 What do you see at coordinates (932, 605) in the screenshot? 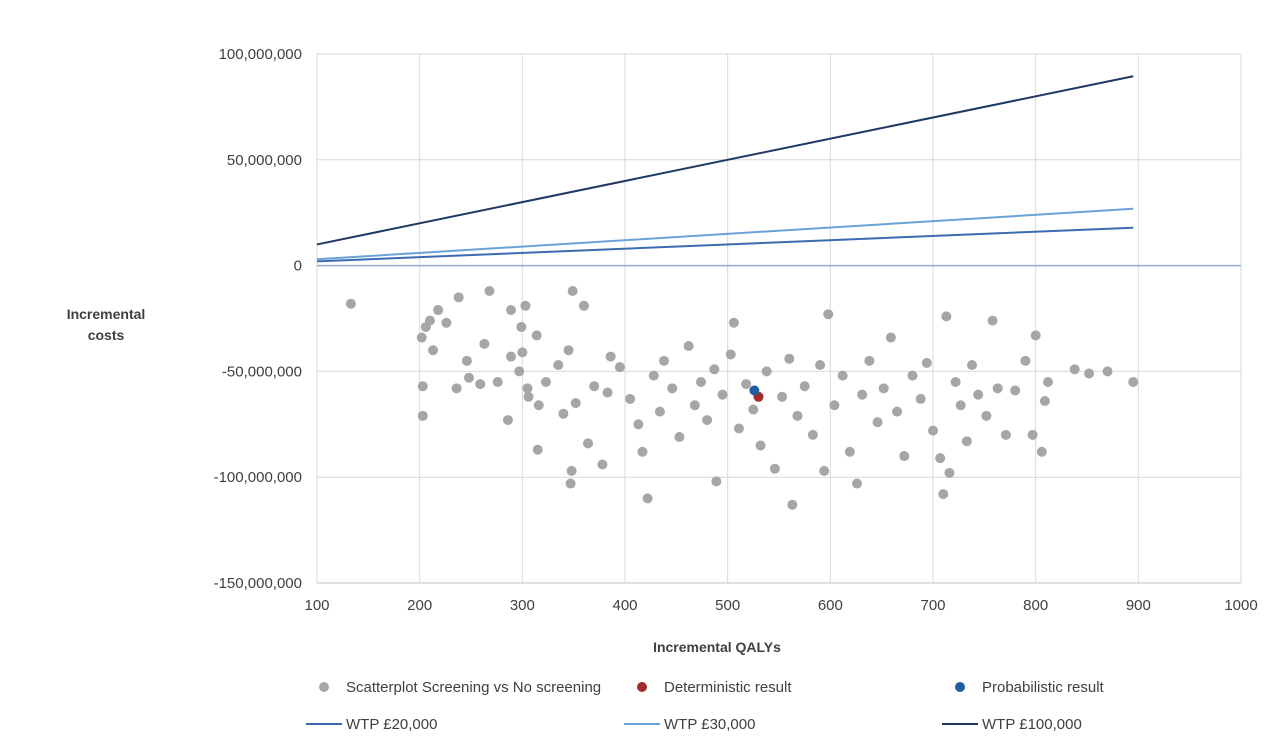
I see `x-tick-label: 700` at bounding box center [932, 605].